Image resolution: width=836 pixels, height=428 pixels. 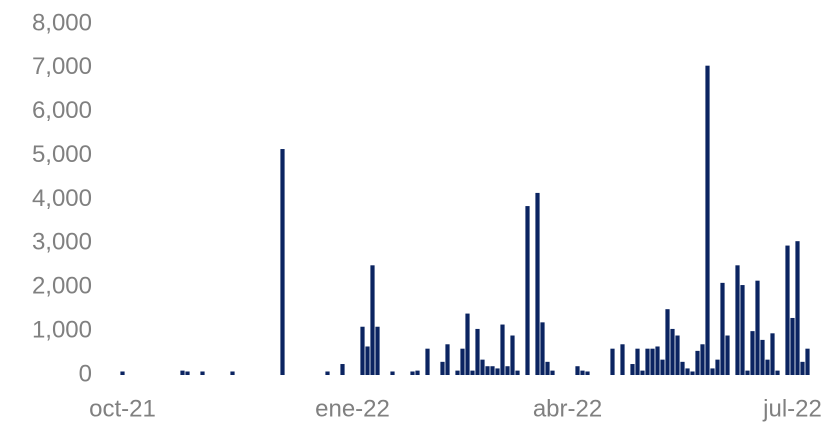 What do you see at coordinates (62, 329) in the screenshot?
I see `y-tick-label: 1,000` at bounding box center [62, 329].